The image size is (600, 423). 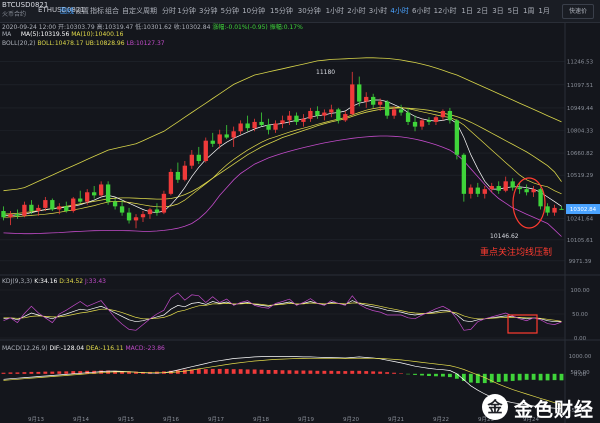 What do you see at coordinates (583, 209) in the screenshot?
I see `current-price-tag` at bounding box center [583, 209].